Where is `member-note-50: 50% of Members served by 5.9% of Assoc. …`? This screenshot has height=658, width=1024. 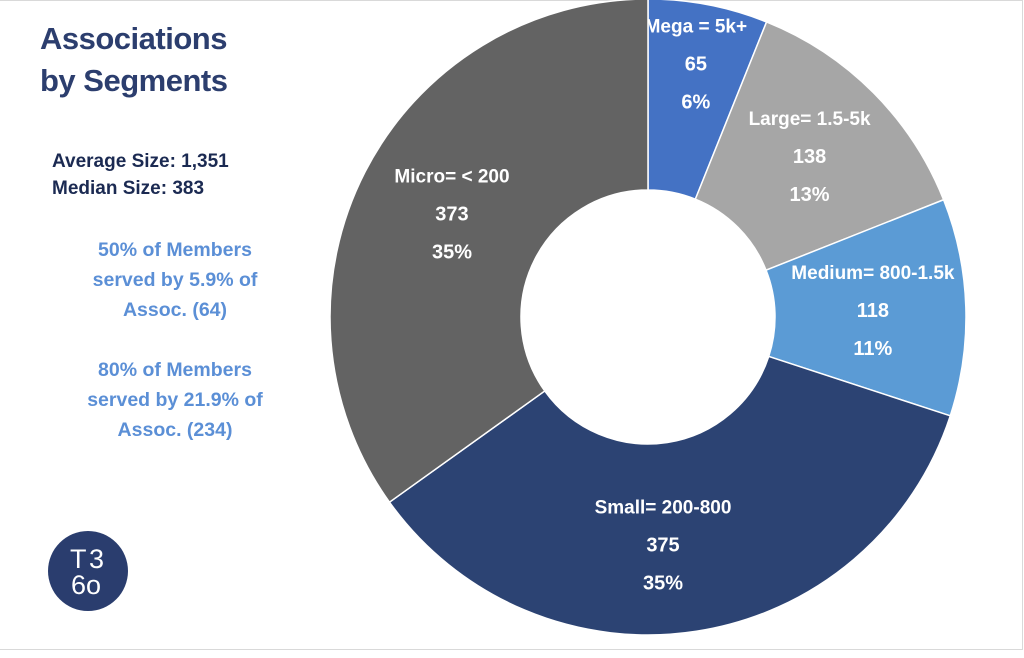
member-note-50: 50% of Members served by 5.9% of Assoc. … is located at coordinates (175, 280).